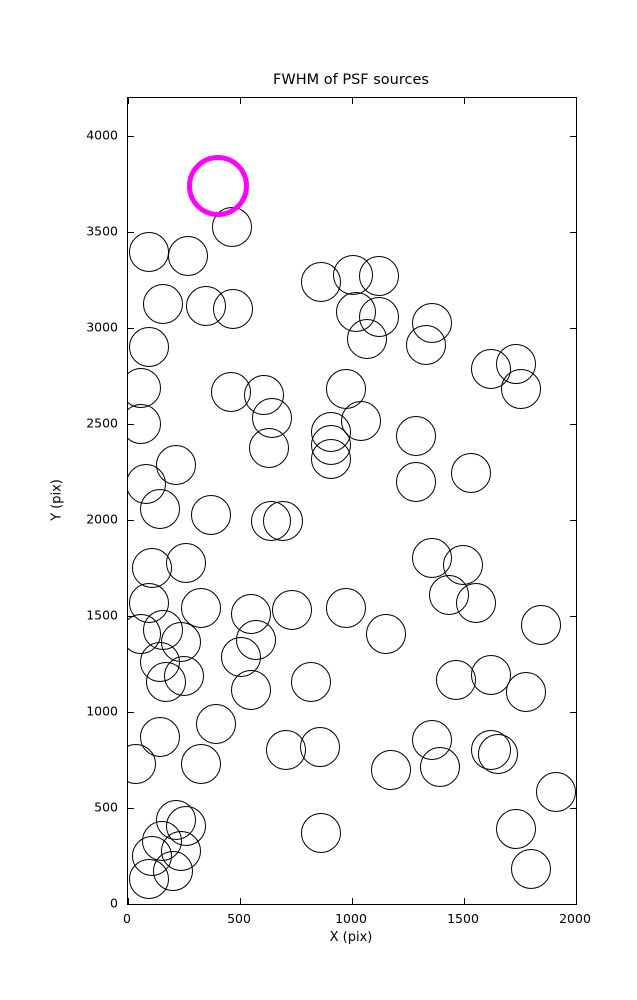  Describe the element at coordinates (351, 918) in the screenshot. I see `x-tick-label: 1000` at that location.